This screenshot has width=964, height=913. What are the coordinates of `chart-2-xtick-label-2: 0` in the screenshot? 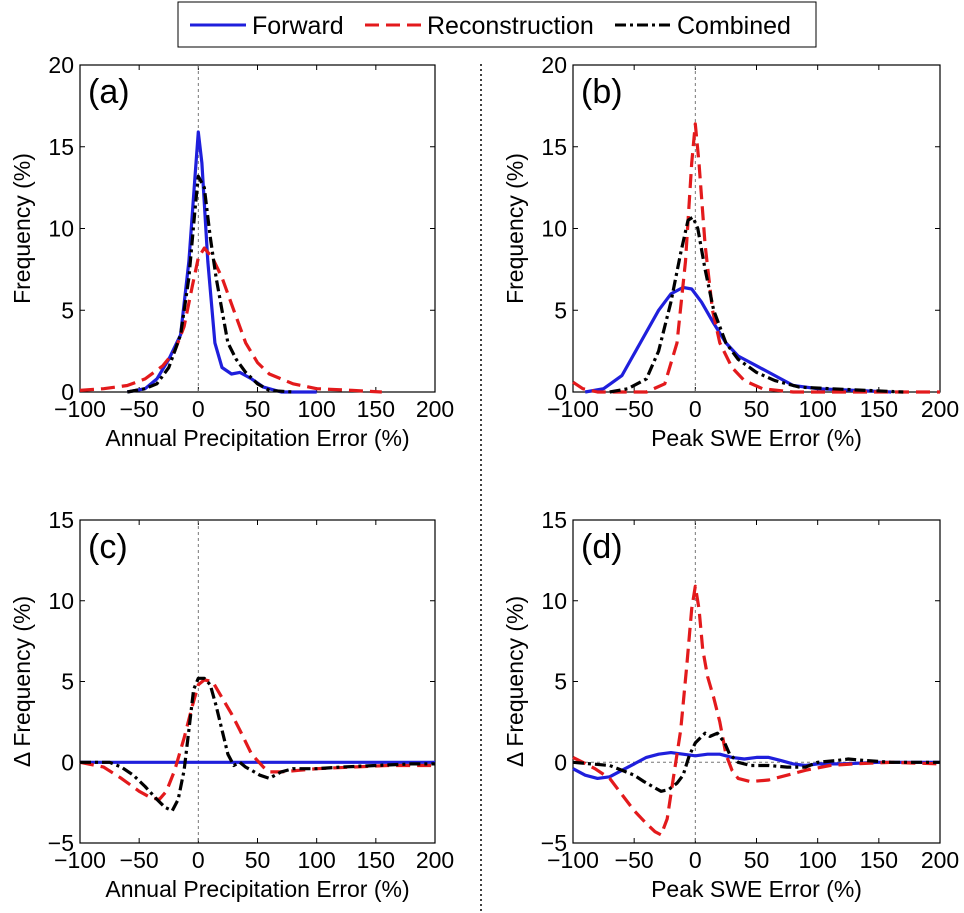 It's located at (198, 860).